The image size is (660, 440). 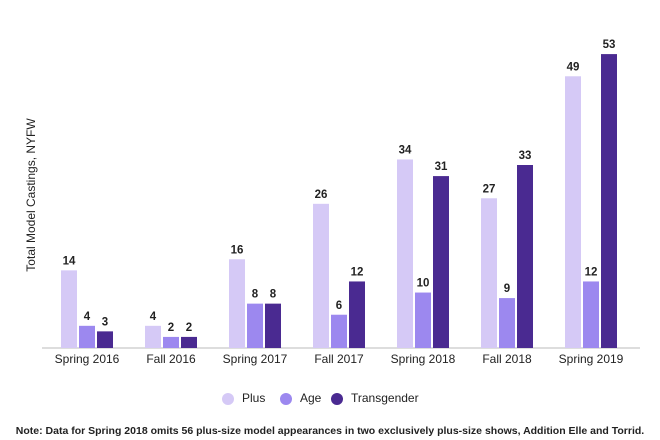 I want to click on legend-label: Plus, so click(x=253, y=398).